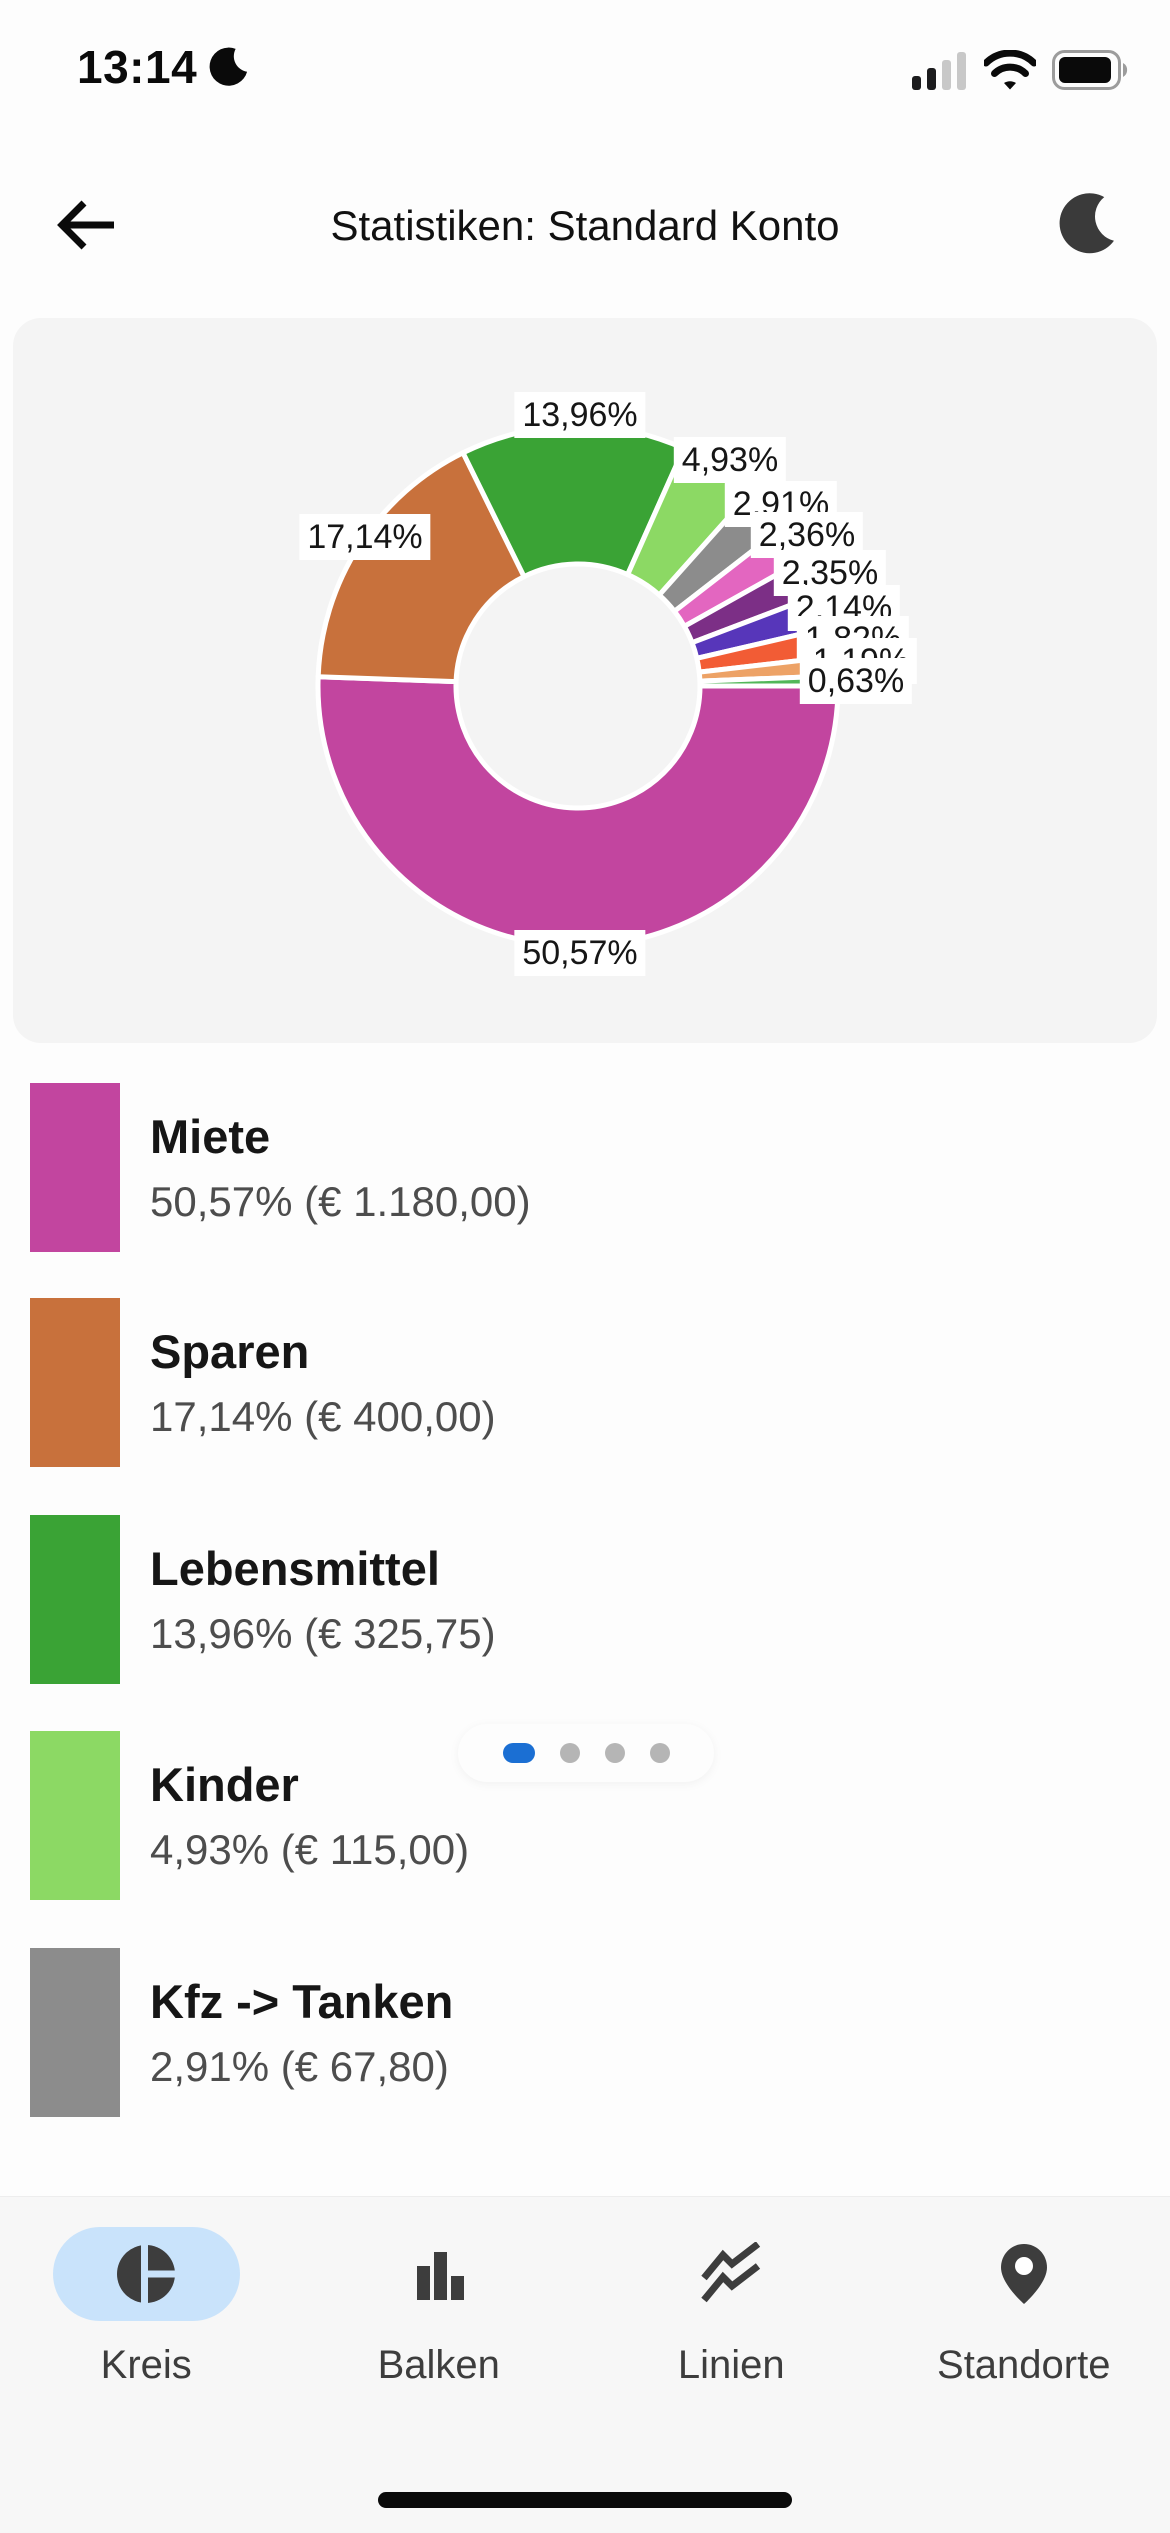  I want to click on tab-balken: Balken, so click(439, 2365).